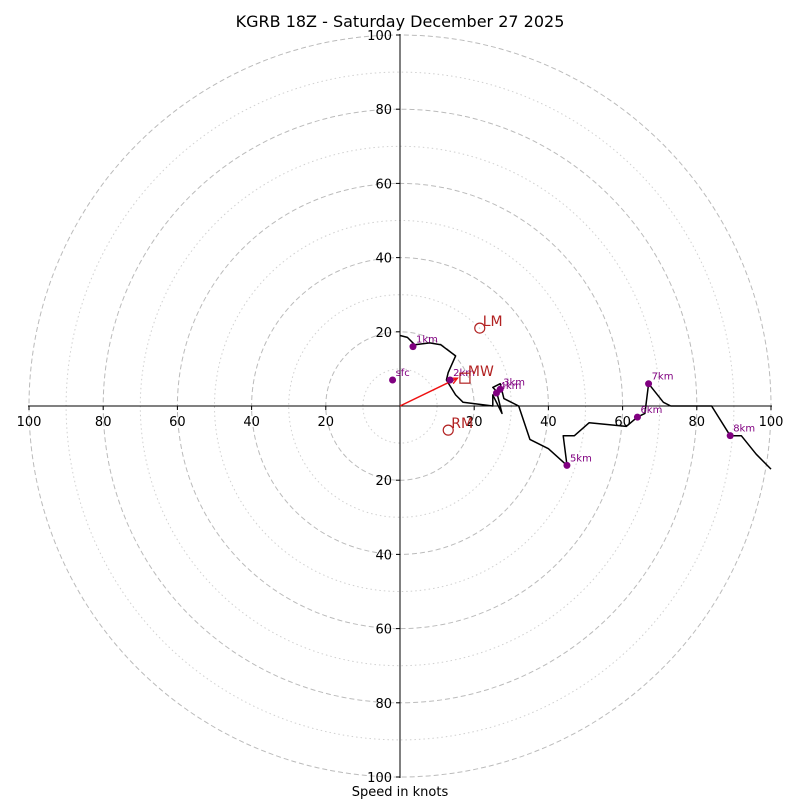 The height and width of the screenshot is (800, 800). I want to click on x-axis-label: Speed in knots, so click(400, 792).